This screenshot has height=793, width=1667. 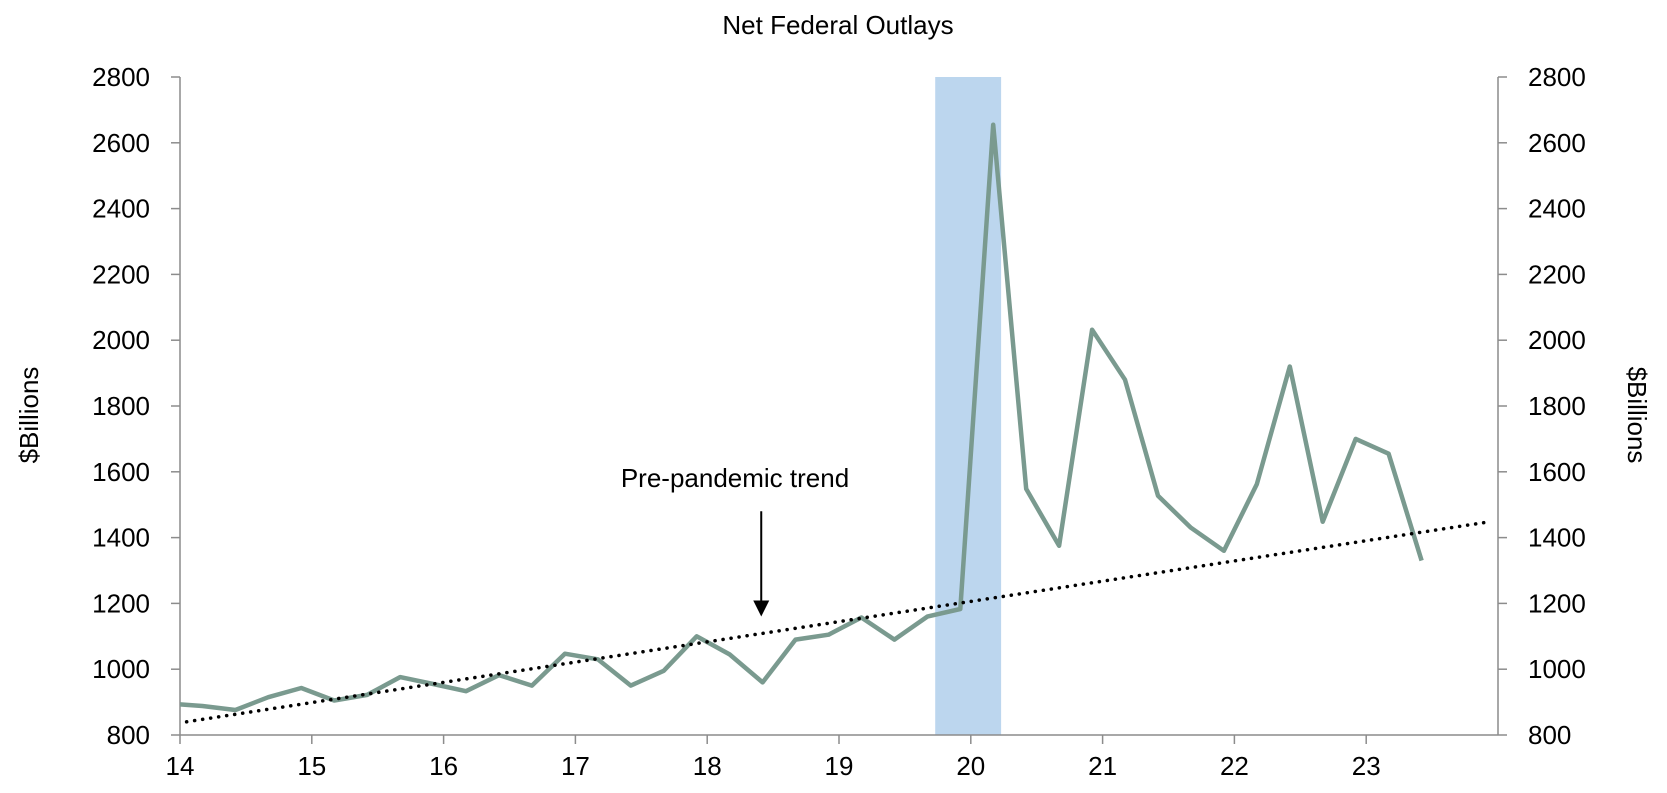 I want to click on x-tick-label: 23, so click(x=1366, y=766).